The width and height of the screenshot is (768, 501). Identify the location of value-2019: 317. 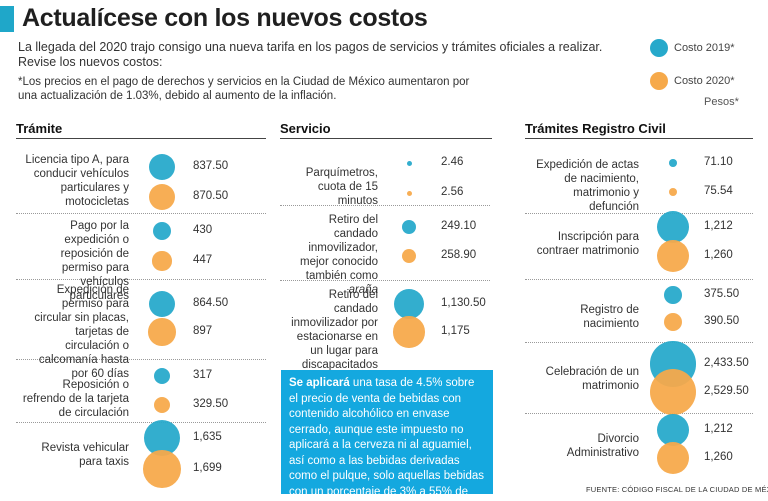
(203, 375).